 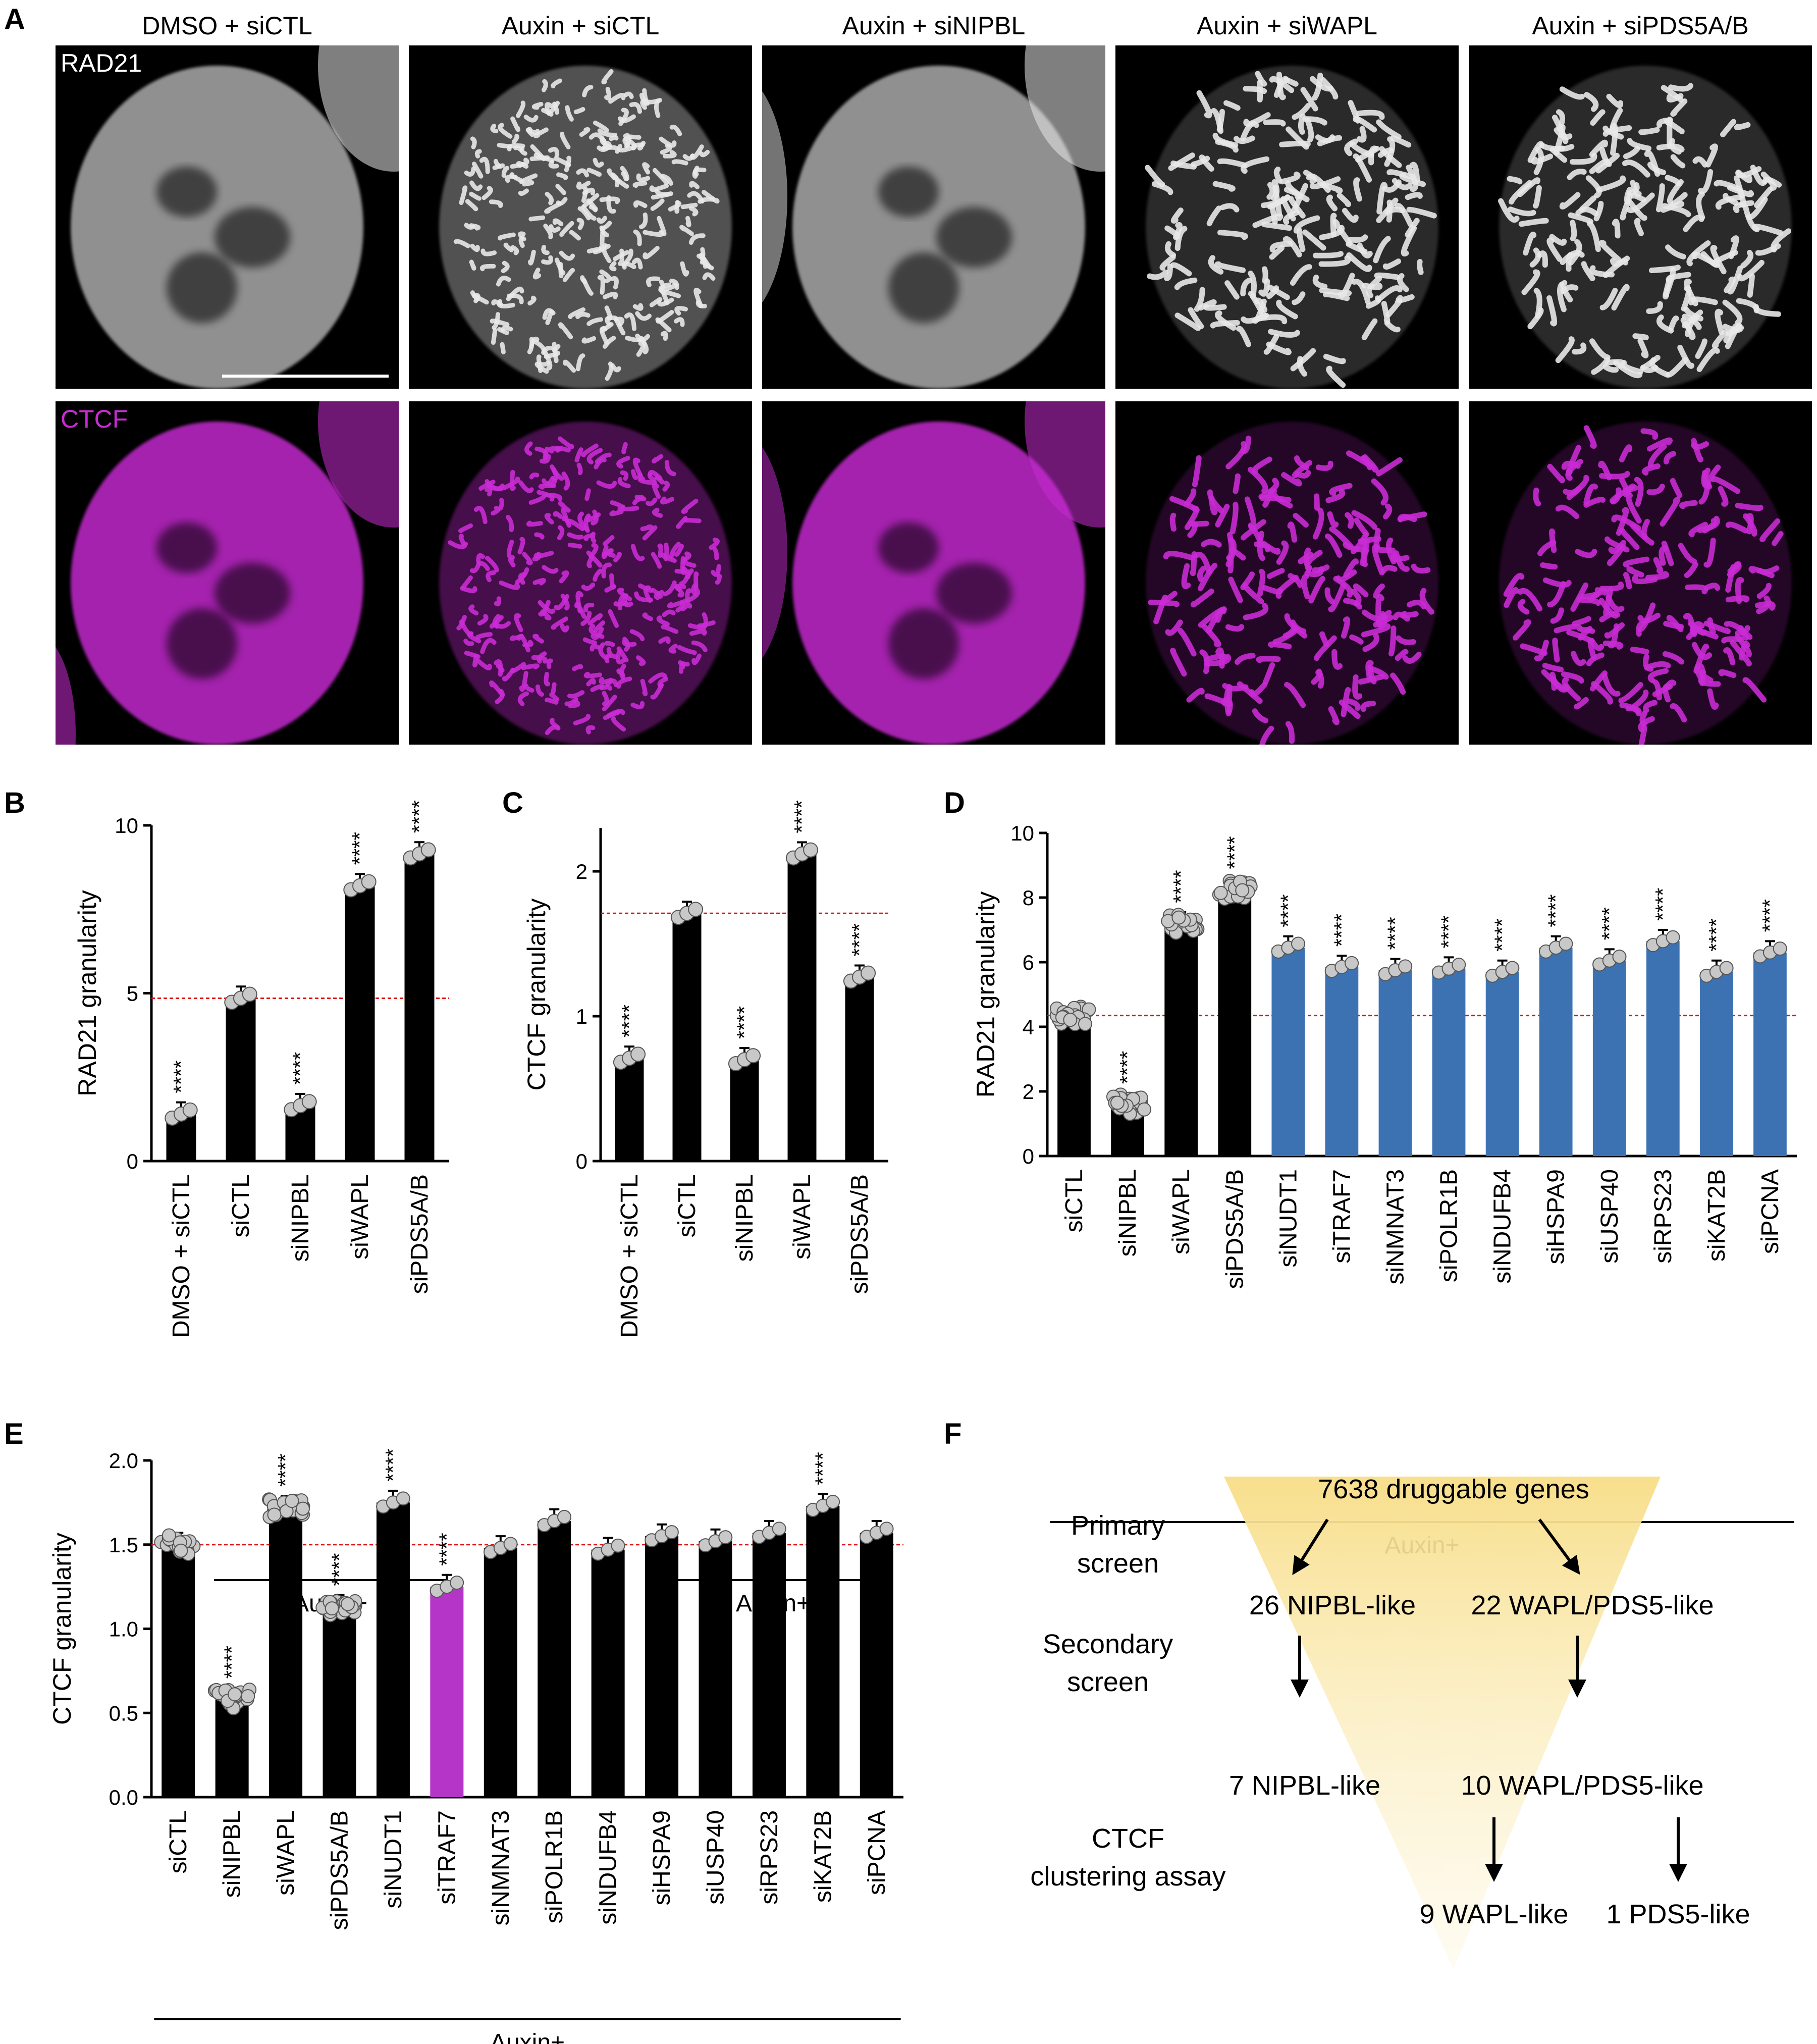 I want to click on y-tick-label: 2, so click(x=1028, y=1092).